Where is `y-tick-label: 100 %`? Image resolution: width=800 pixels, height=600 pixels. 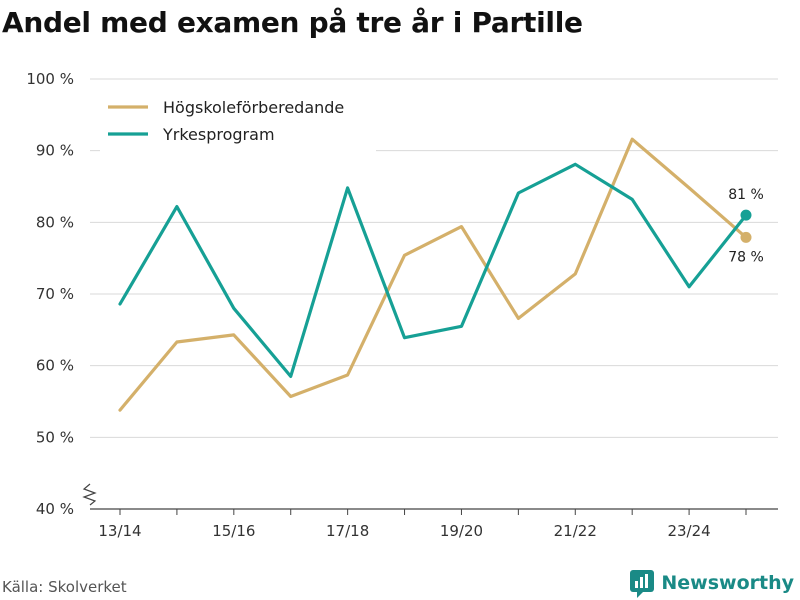 y-tick-label: 100 % is located at coordinates (50, 79).